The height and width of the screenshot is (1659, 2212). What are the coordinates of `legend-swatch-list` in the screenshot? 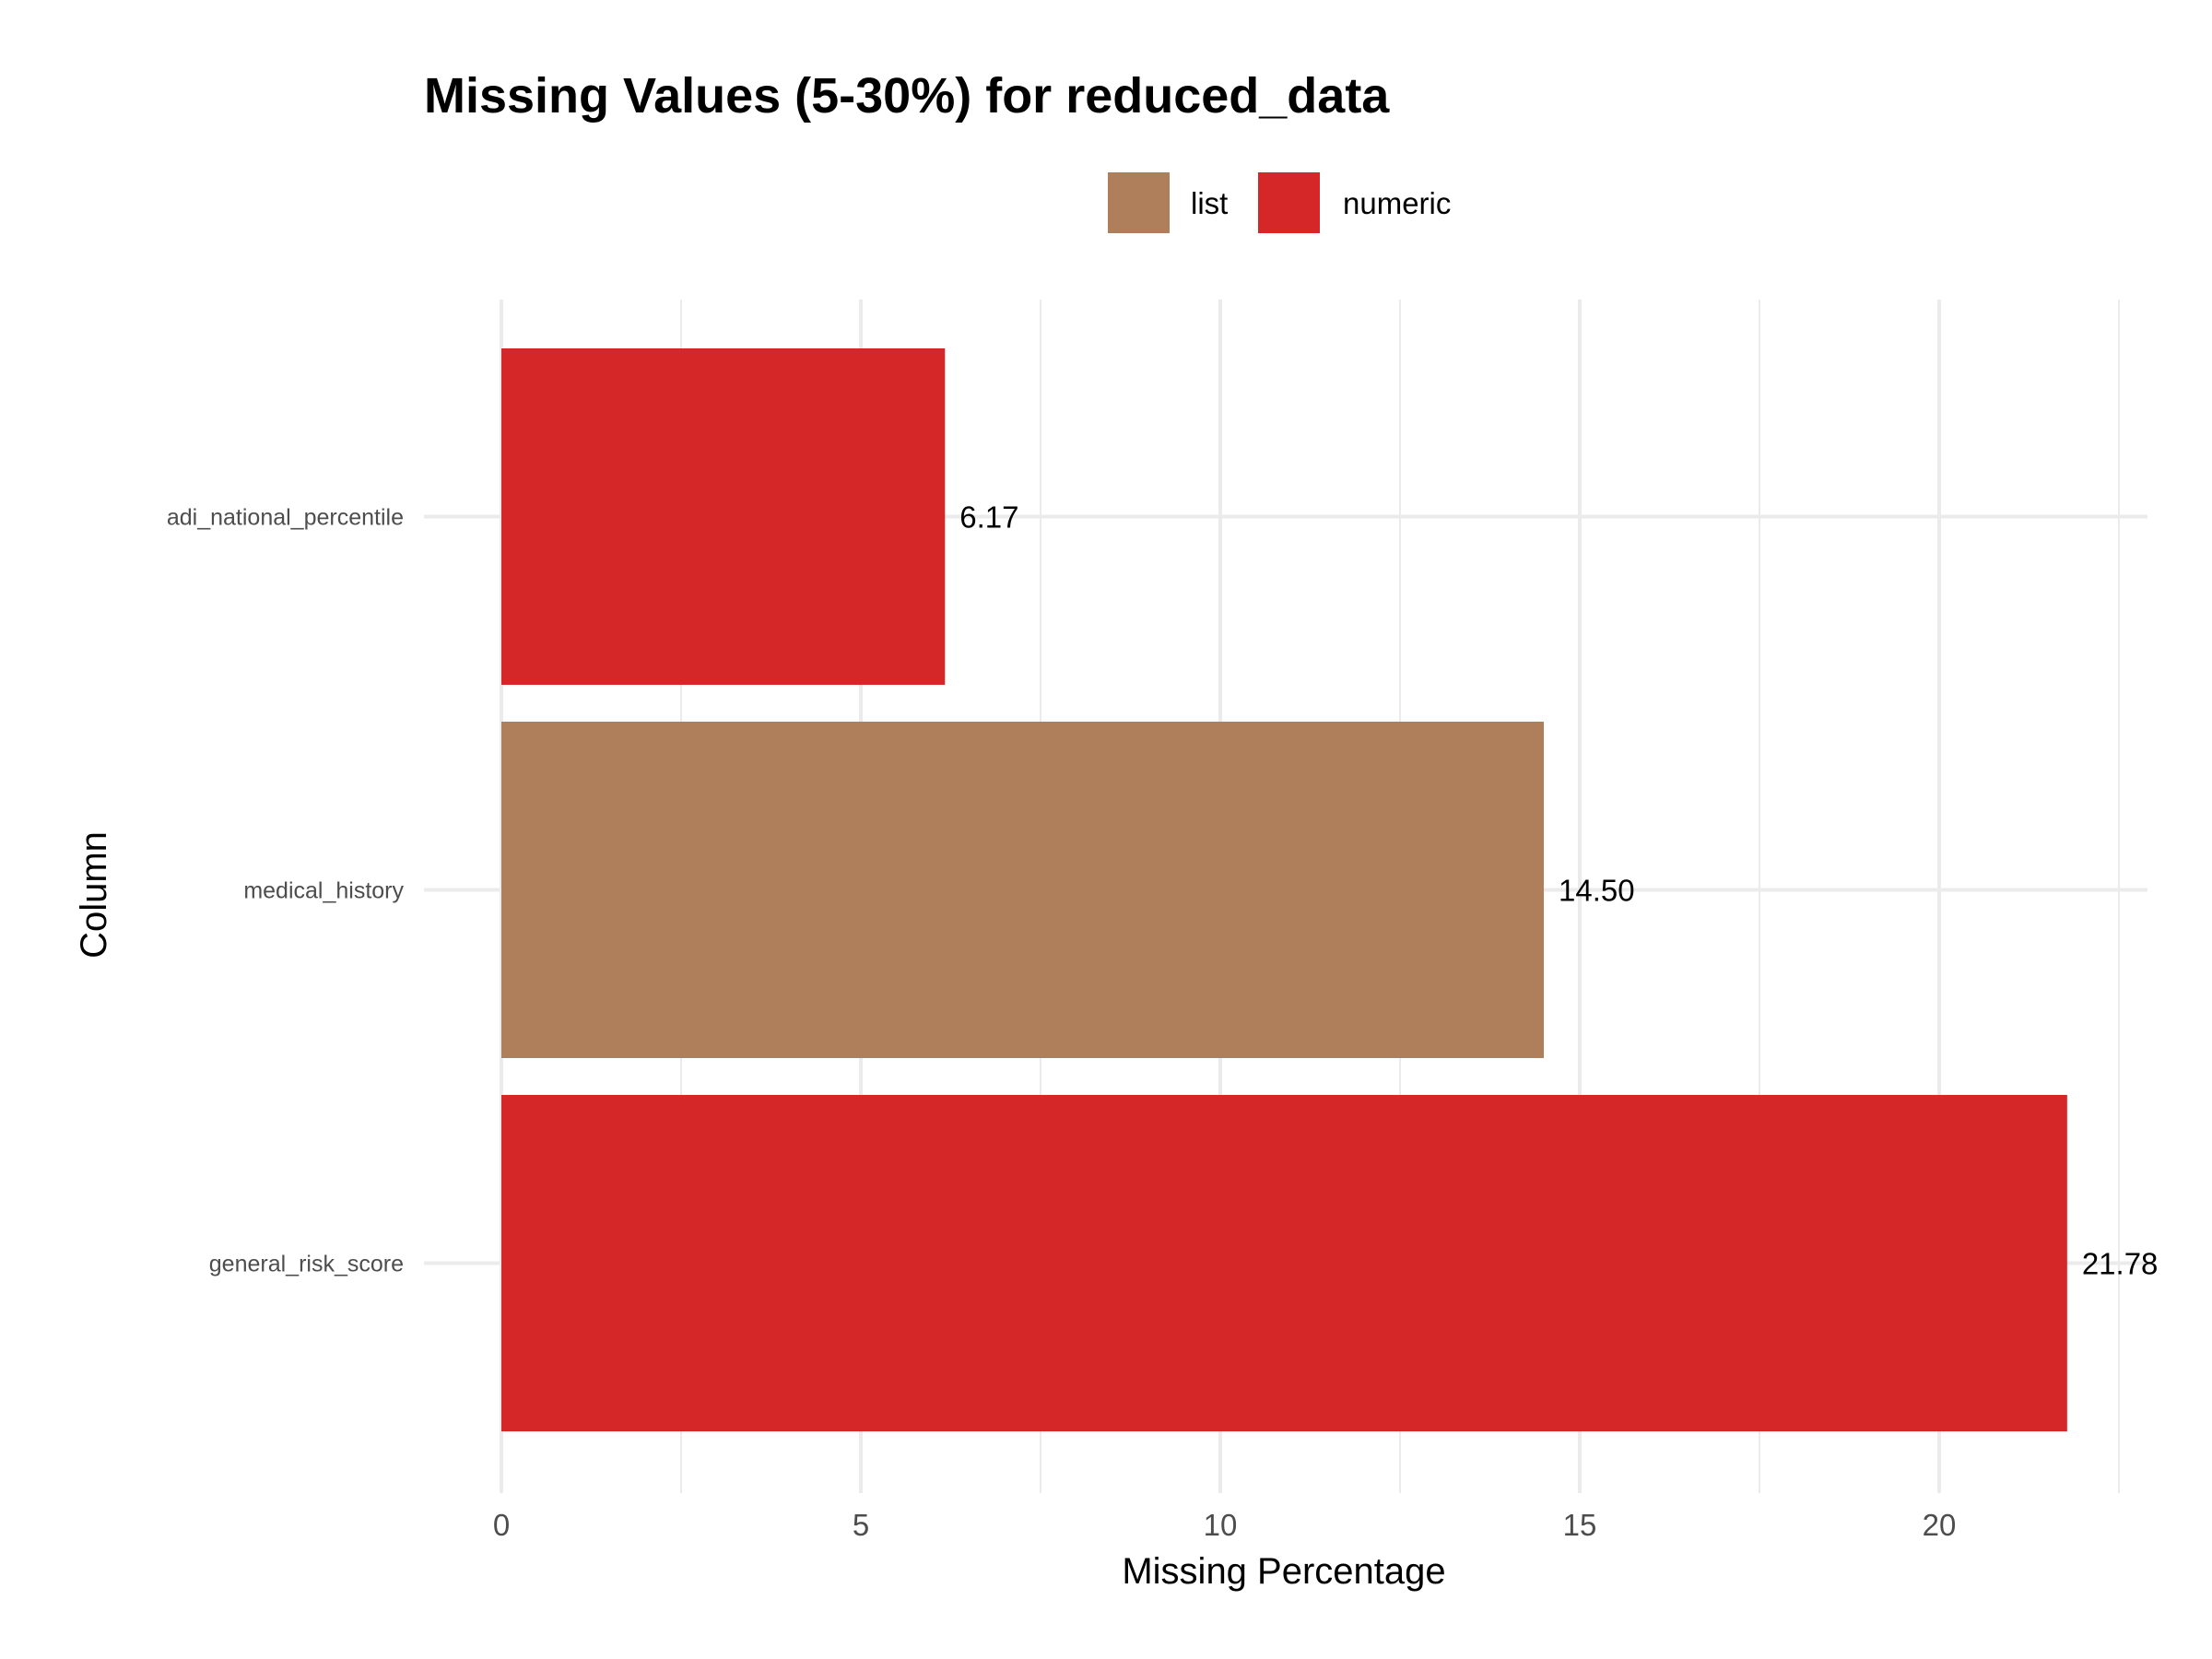 It's located at (1139, 202).